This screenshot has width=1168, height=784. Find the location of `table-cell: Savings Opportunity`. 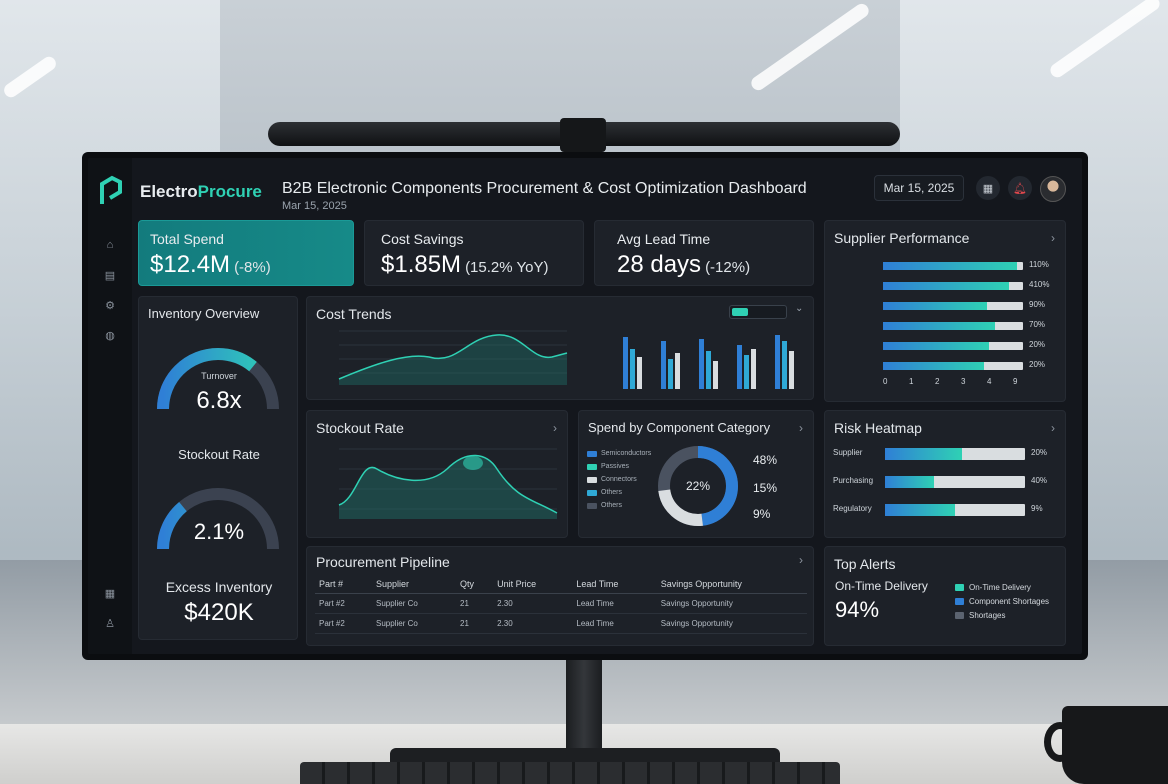

table-cell: Savings Opportunity is located at coordinates (731, 623).